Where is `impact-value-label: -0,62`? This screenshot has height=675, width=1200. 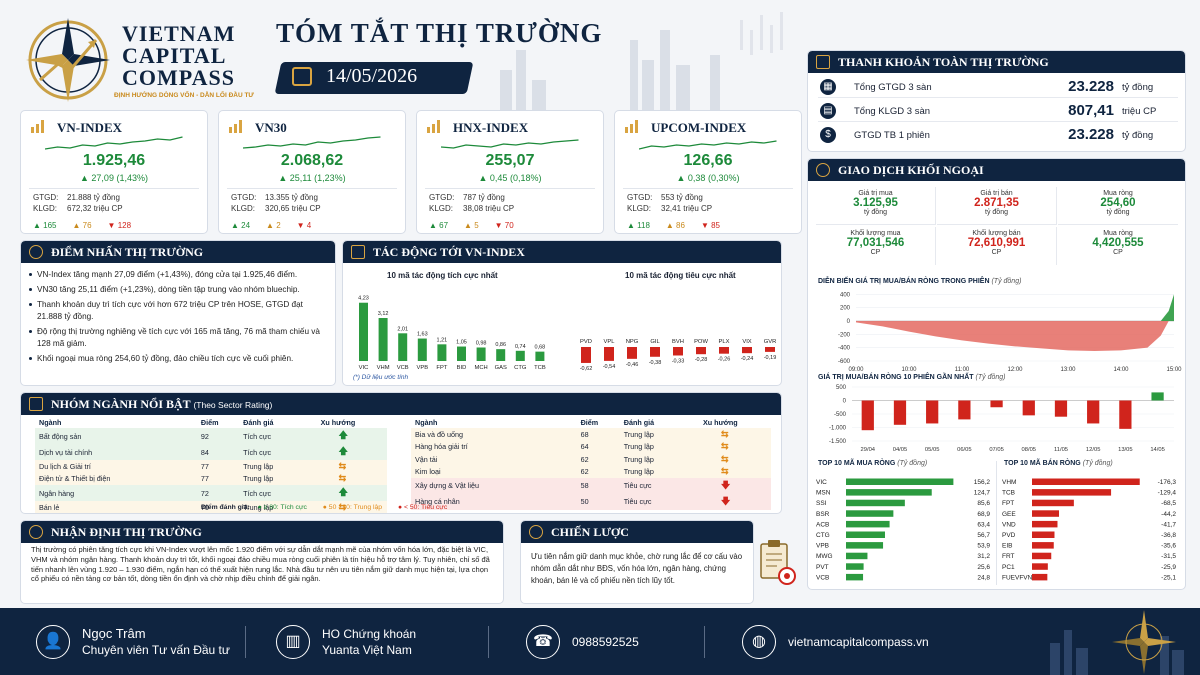 impact-value-label: -0,62 is located at coordinates (586, 368).